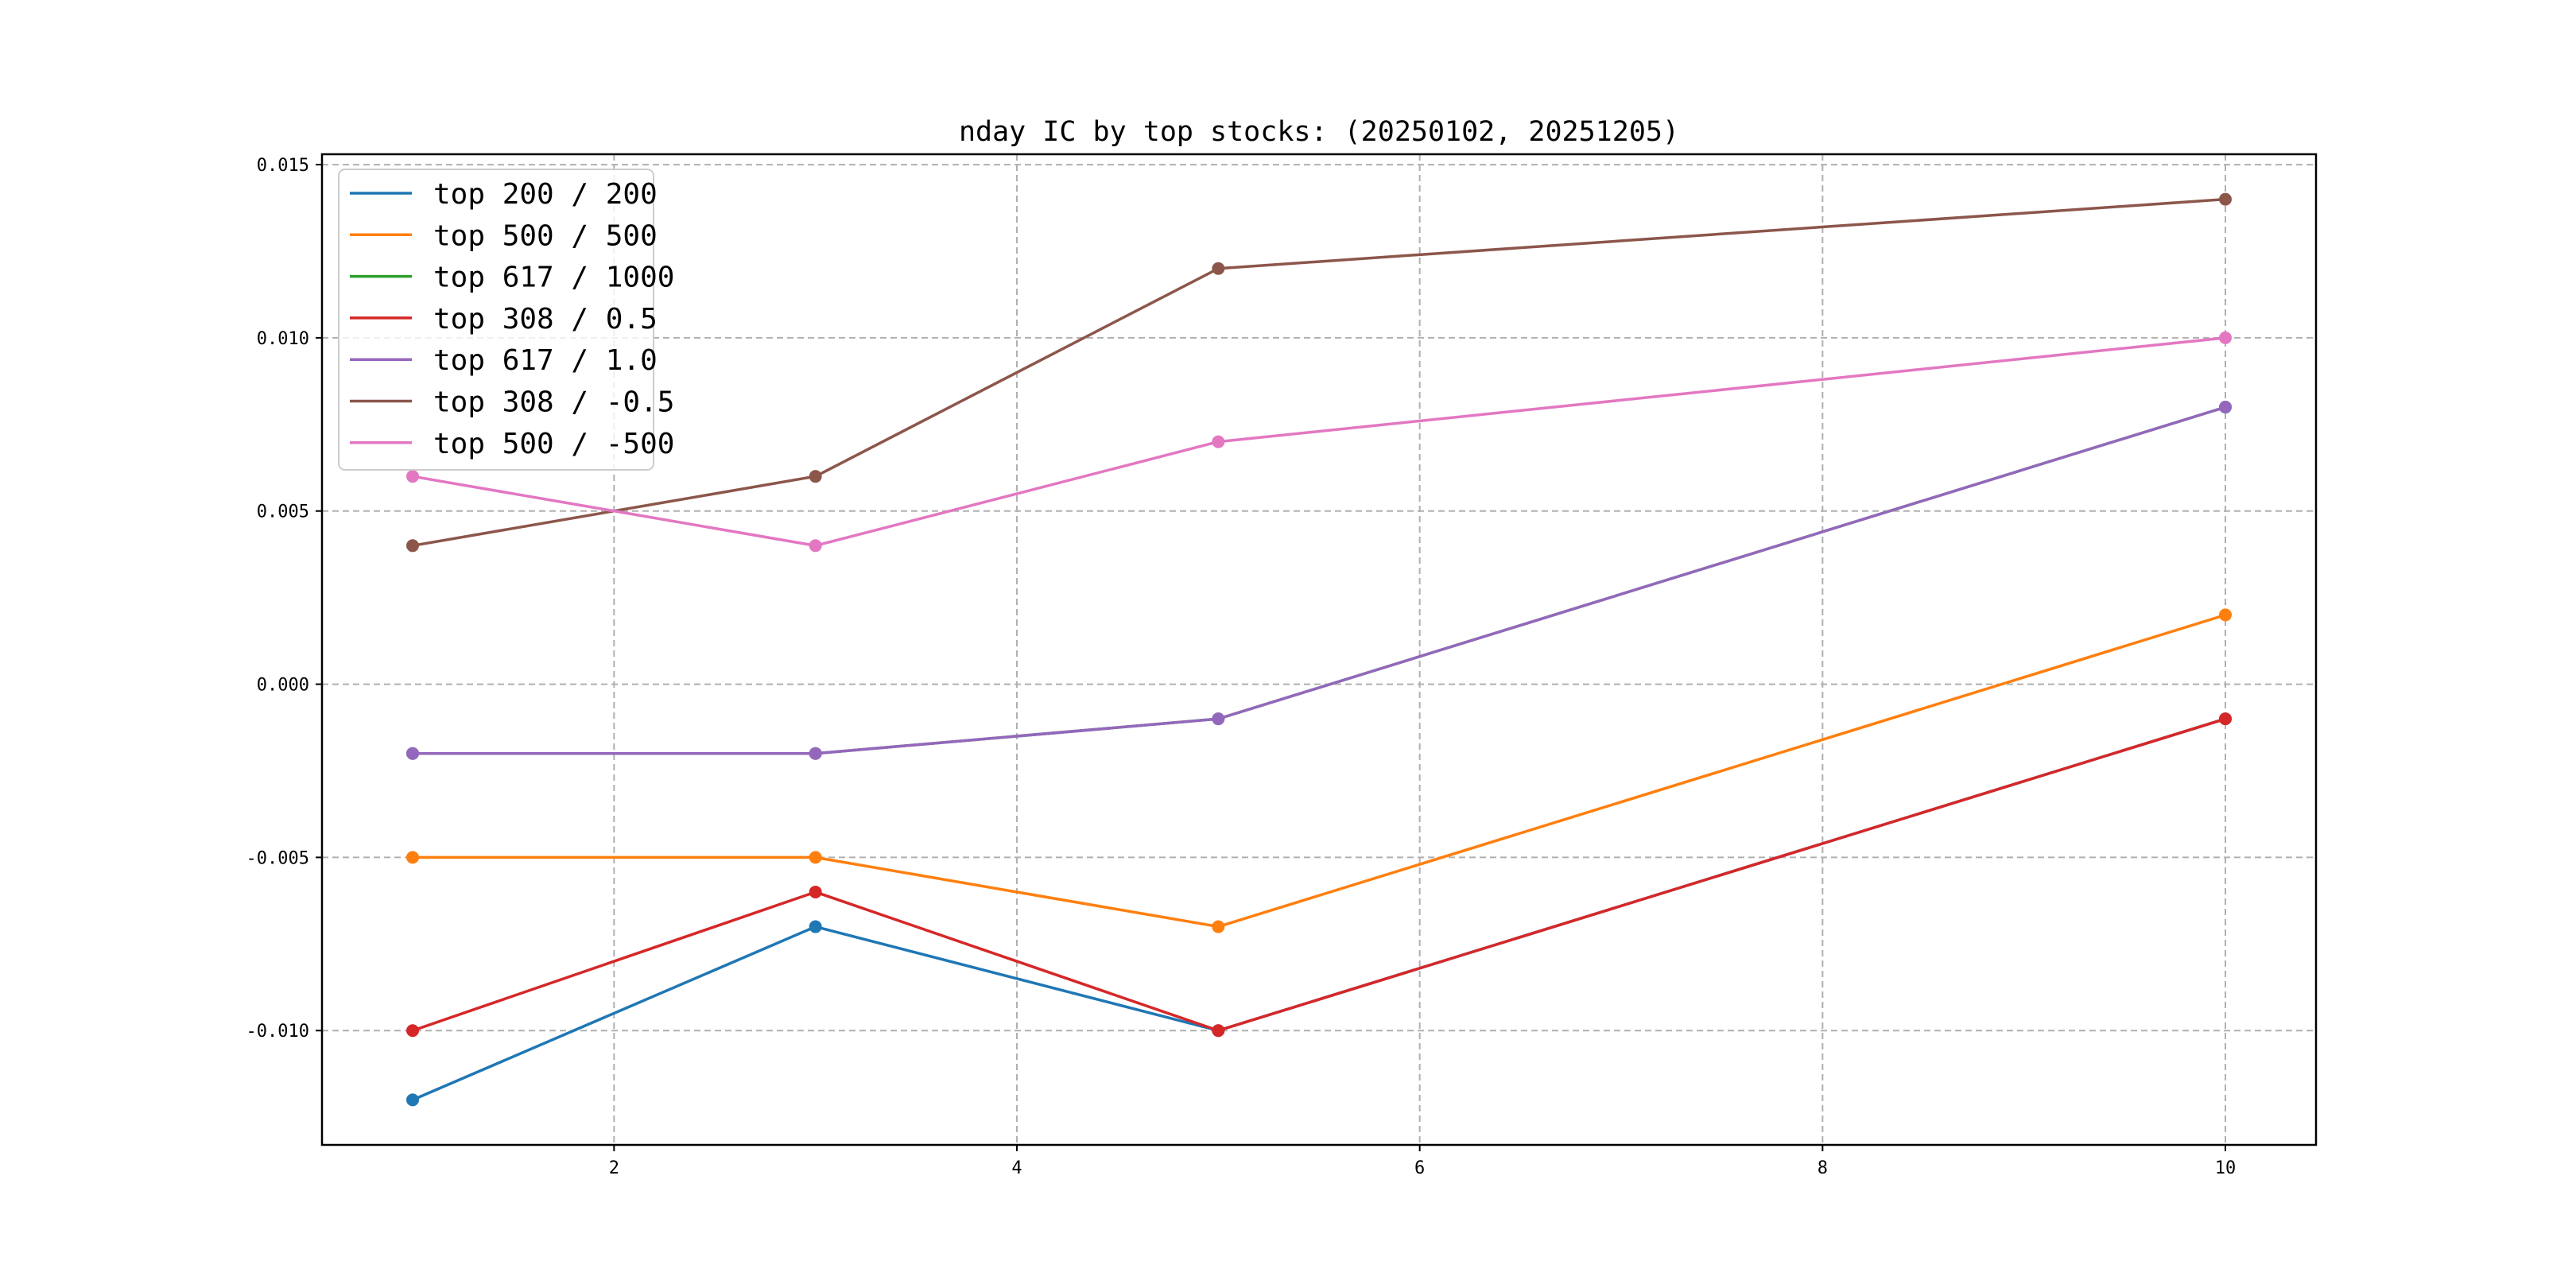 Image resolution: width=2576 pixels, height=1288 pixels. I want to click on legend-label: top 308 / 0.5, so click(545, 320).